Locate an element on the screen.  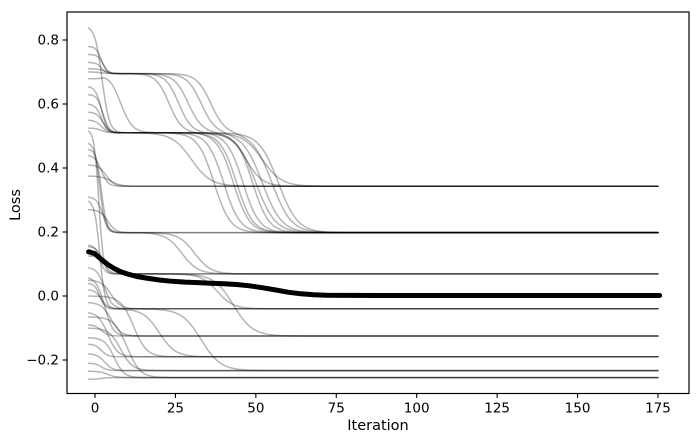
x-axis-title: Iteration is located at coordinates (378, 426).